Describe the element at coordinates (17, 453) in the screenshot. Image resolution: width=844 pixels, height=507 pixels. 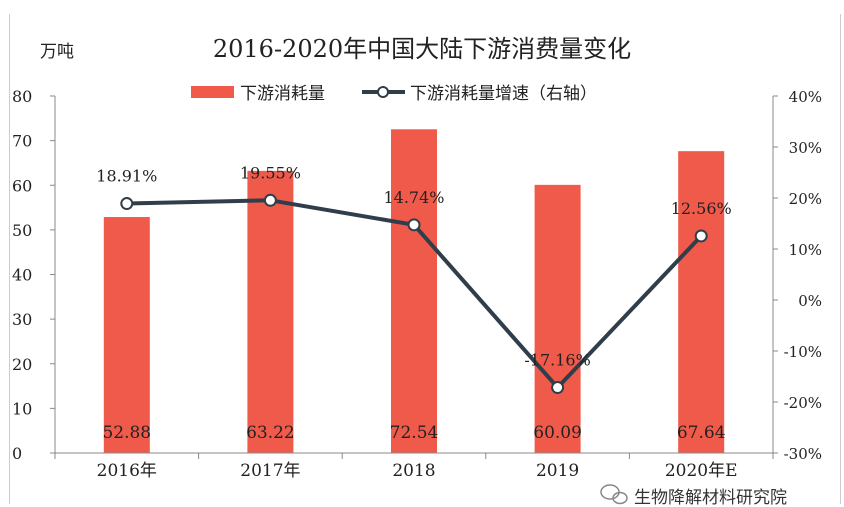
I see `y-tick-label: 0` at that location.